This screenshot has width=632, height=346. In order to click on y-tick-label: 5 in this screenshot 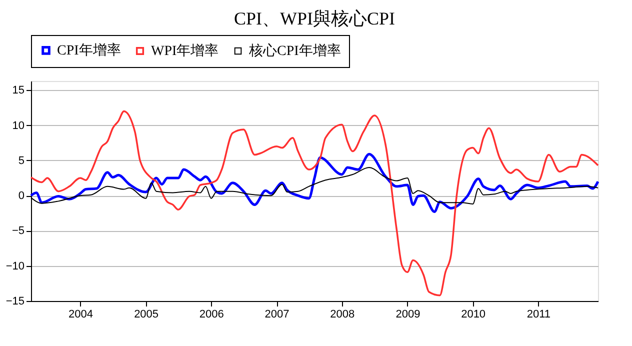, I will do `click(21, 160)`.